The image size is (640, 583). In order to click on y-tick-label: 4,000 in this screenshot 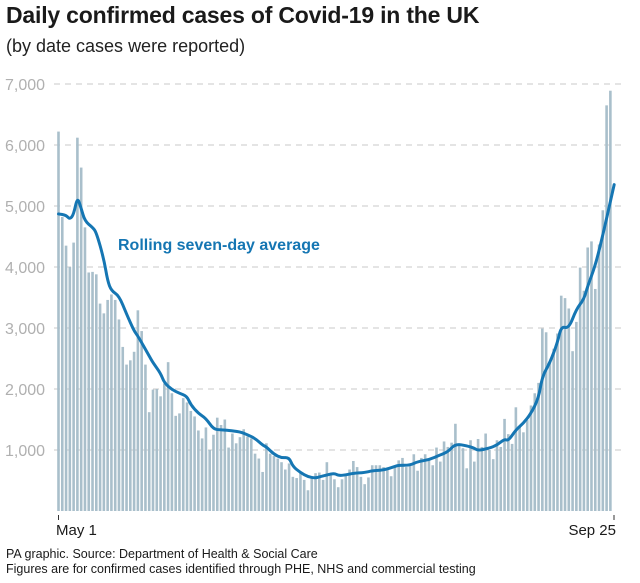, I will do `click(25, 268)`.